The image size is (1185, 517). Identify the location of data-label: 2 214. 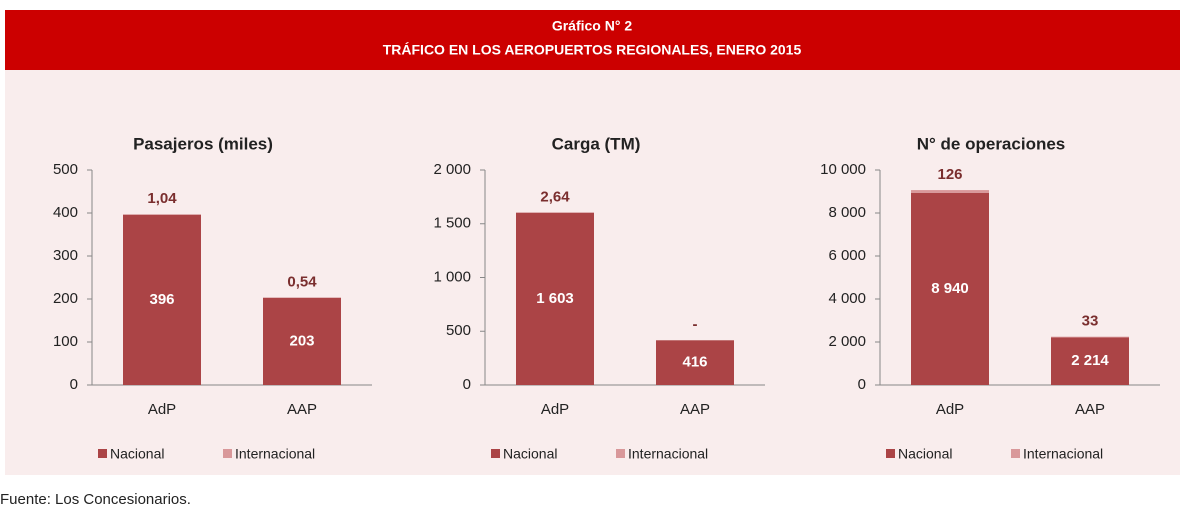
(1090, 360).